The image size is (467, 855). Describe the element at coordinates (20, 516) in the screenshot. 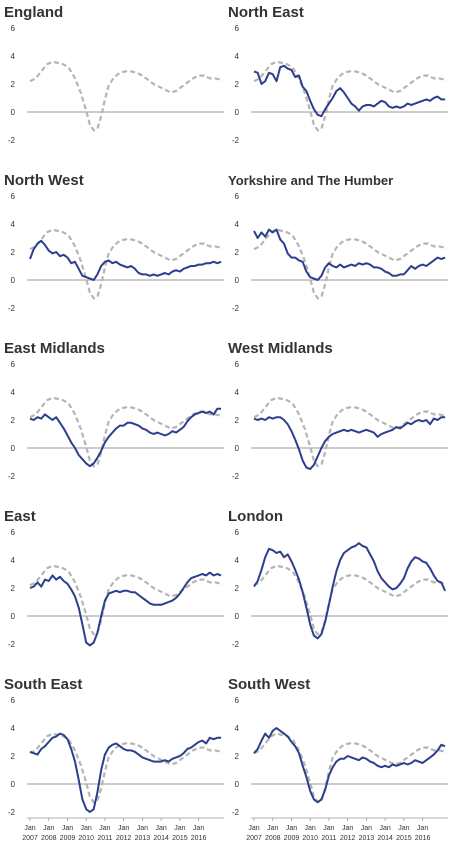

I see `chart-title: East` at that location.